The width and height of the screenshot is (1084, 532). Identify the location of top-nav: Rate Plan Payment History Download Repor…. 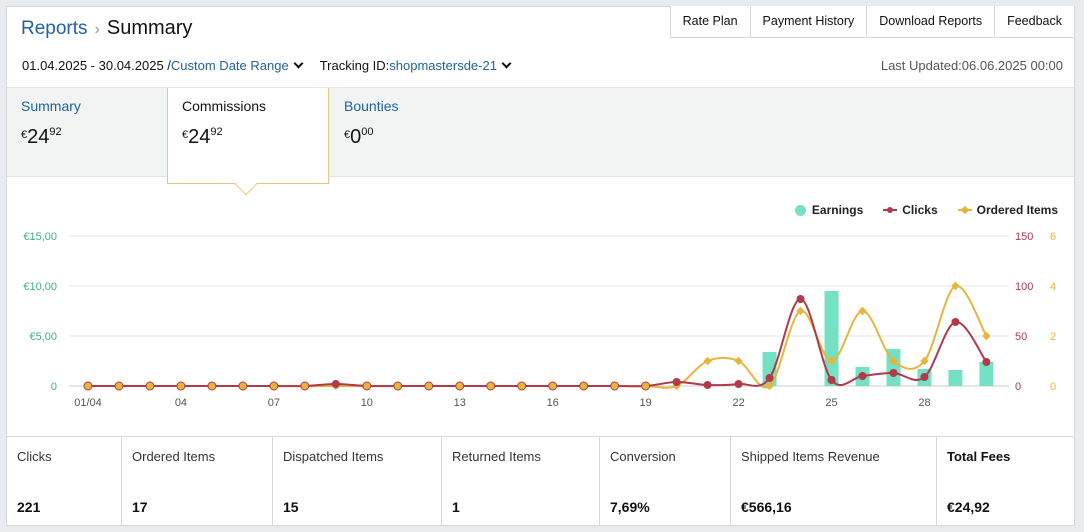
(872, 22).